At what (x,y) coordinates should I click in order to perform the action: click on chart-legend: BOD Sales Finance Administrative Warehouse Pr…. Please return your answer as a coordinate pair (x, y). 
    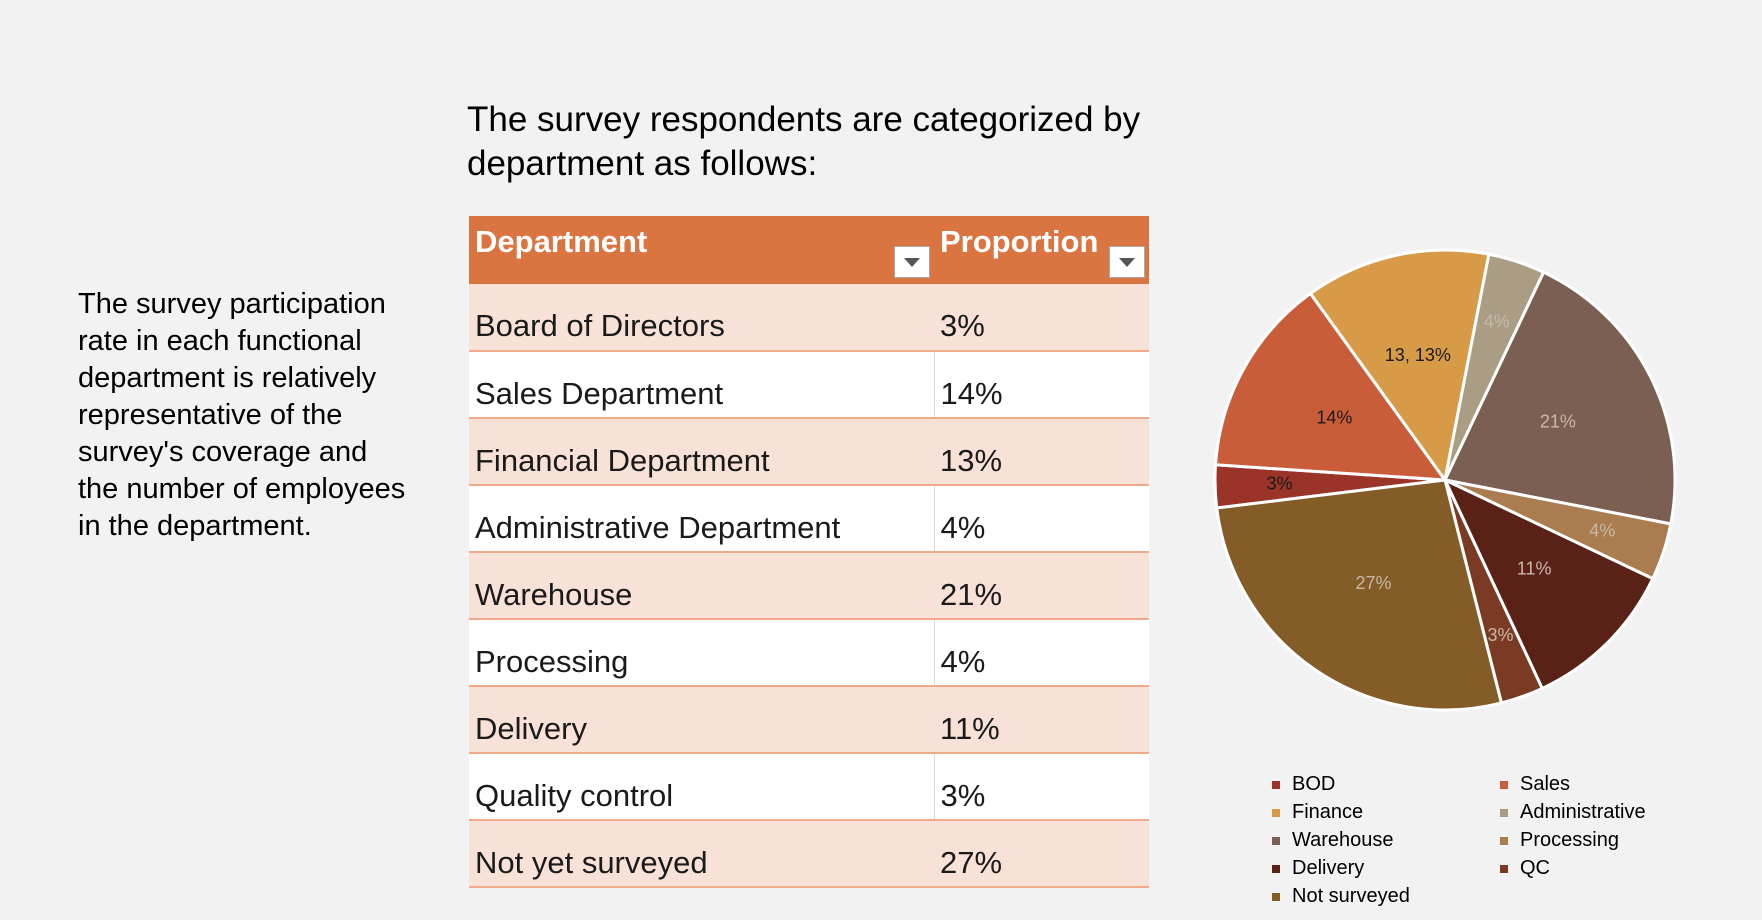
    Looking at the image, I should click on (1492, 840).